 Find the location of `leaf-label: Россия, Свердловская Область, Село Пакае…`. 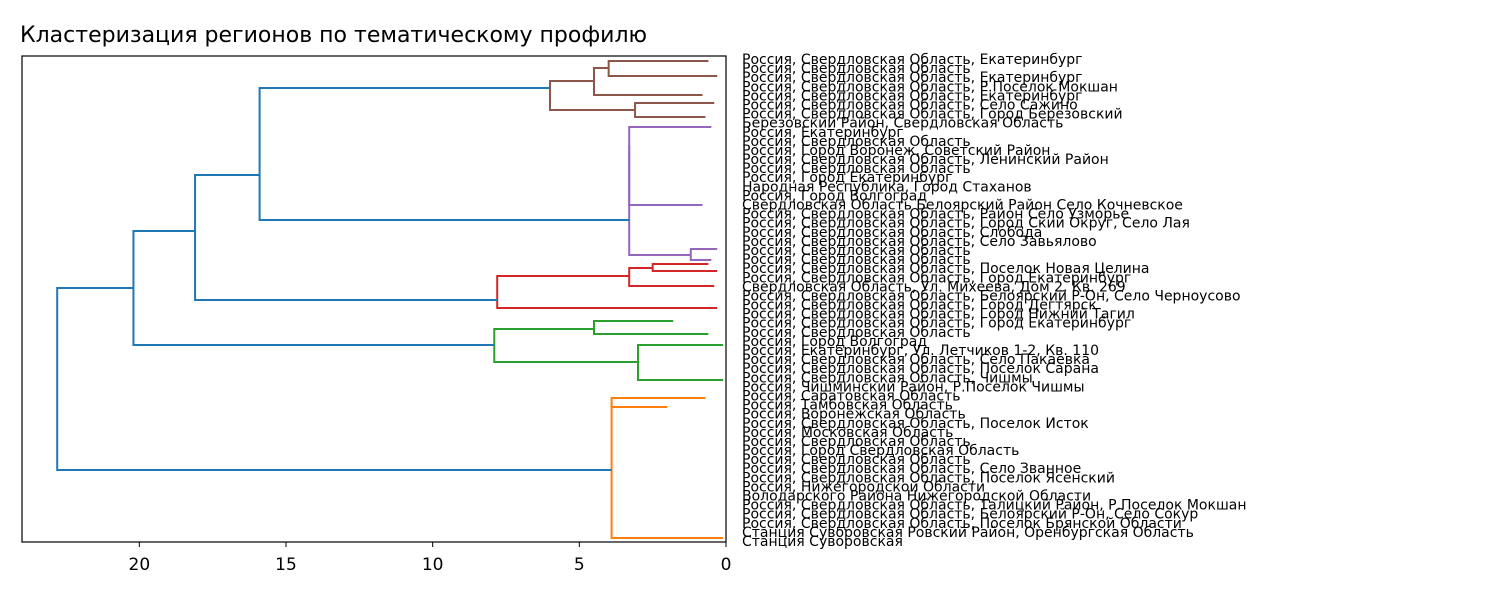

leaf-label: Россия, Свердловская Область, Село Пакае… is located at coordinates (916, 360).